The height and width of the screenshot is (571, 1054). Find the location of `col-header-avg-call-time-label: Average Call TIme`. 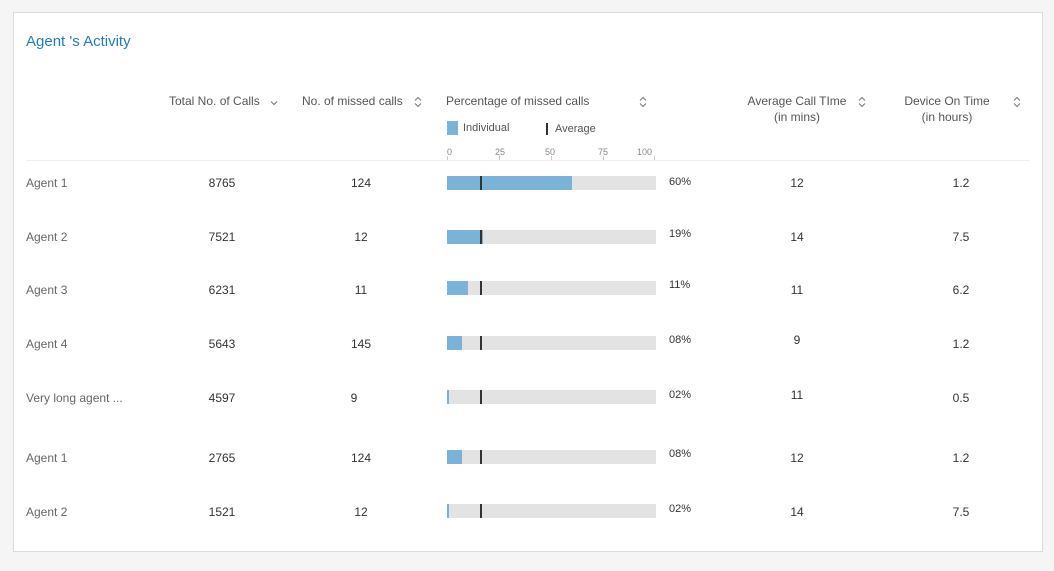

col-header-avg-call-time-label: Average Call TIme is located at coordinates (797, 101).